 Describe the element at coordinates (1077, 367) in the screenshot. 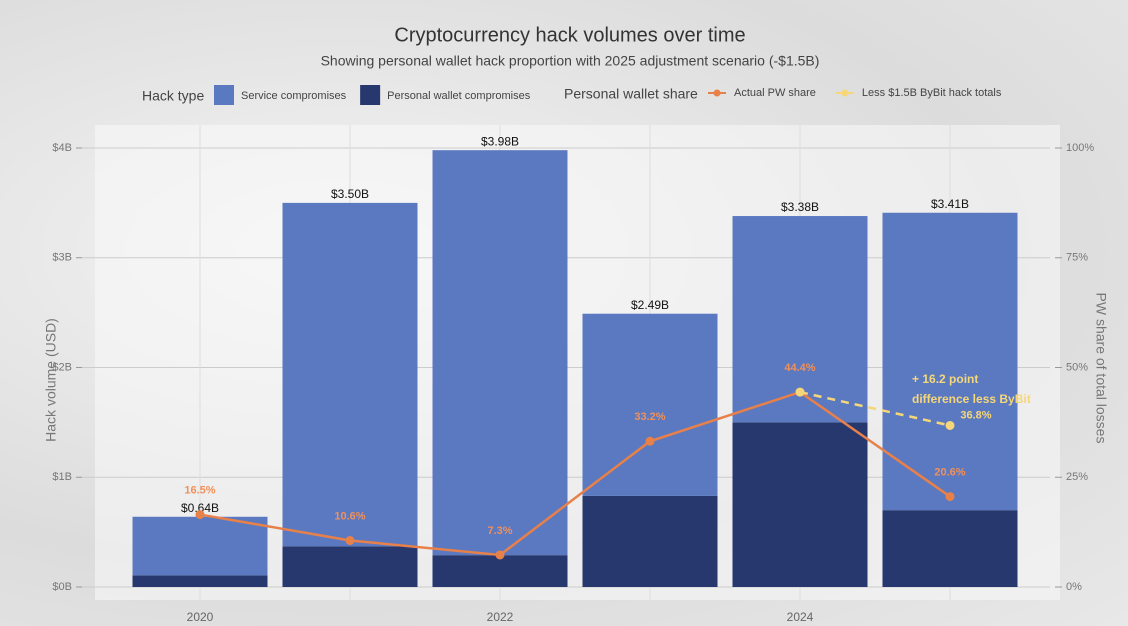

I see `y2-tick-label: 50%` at that location.